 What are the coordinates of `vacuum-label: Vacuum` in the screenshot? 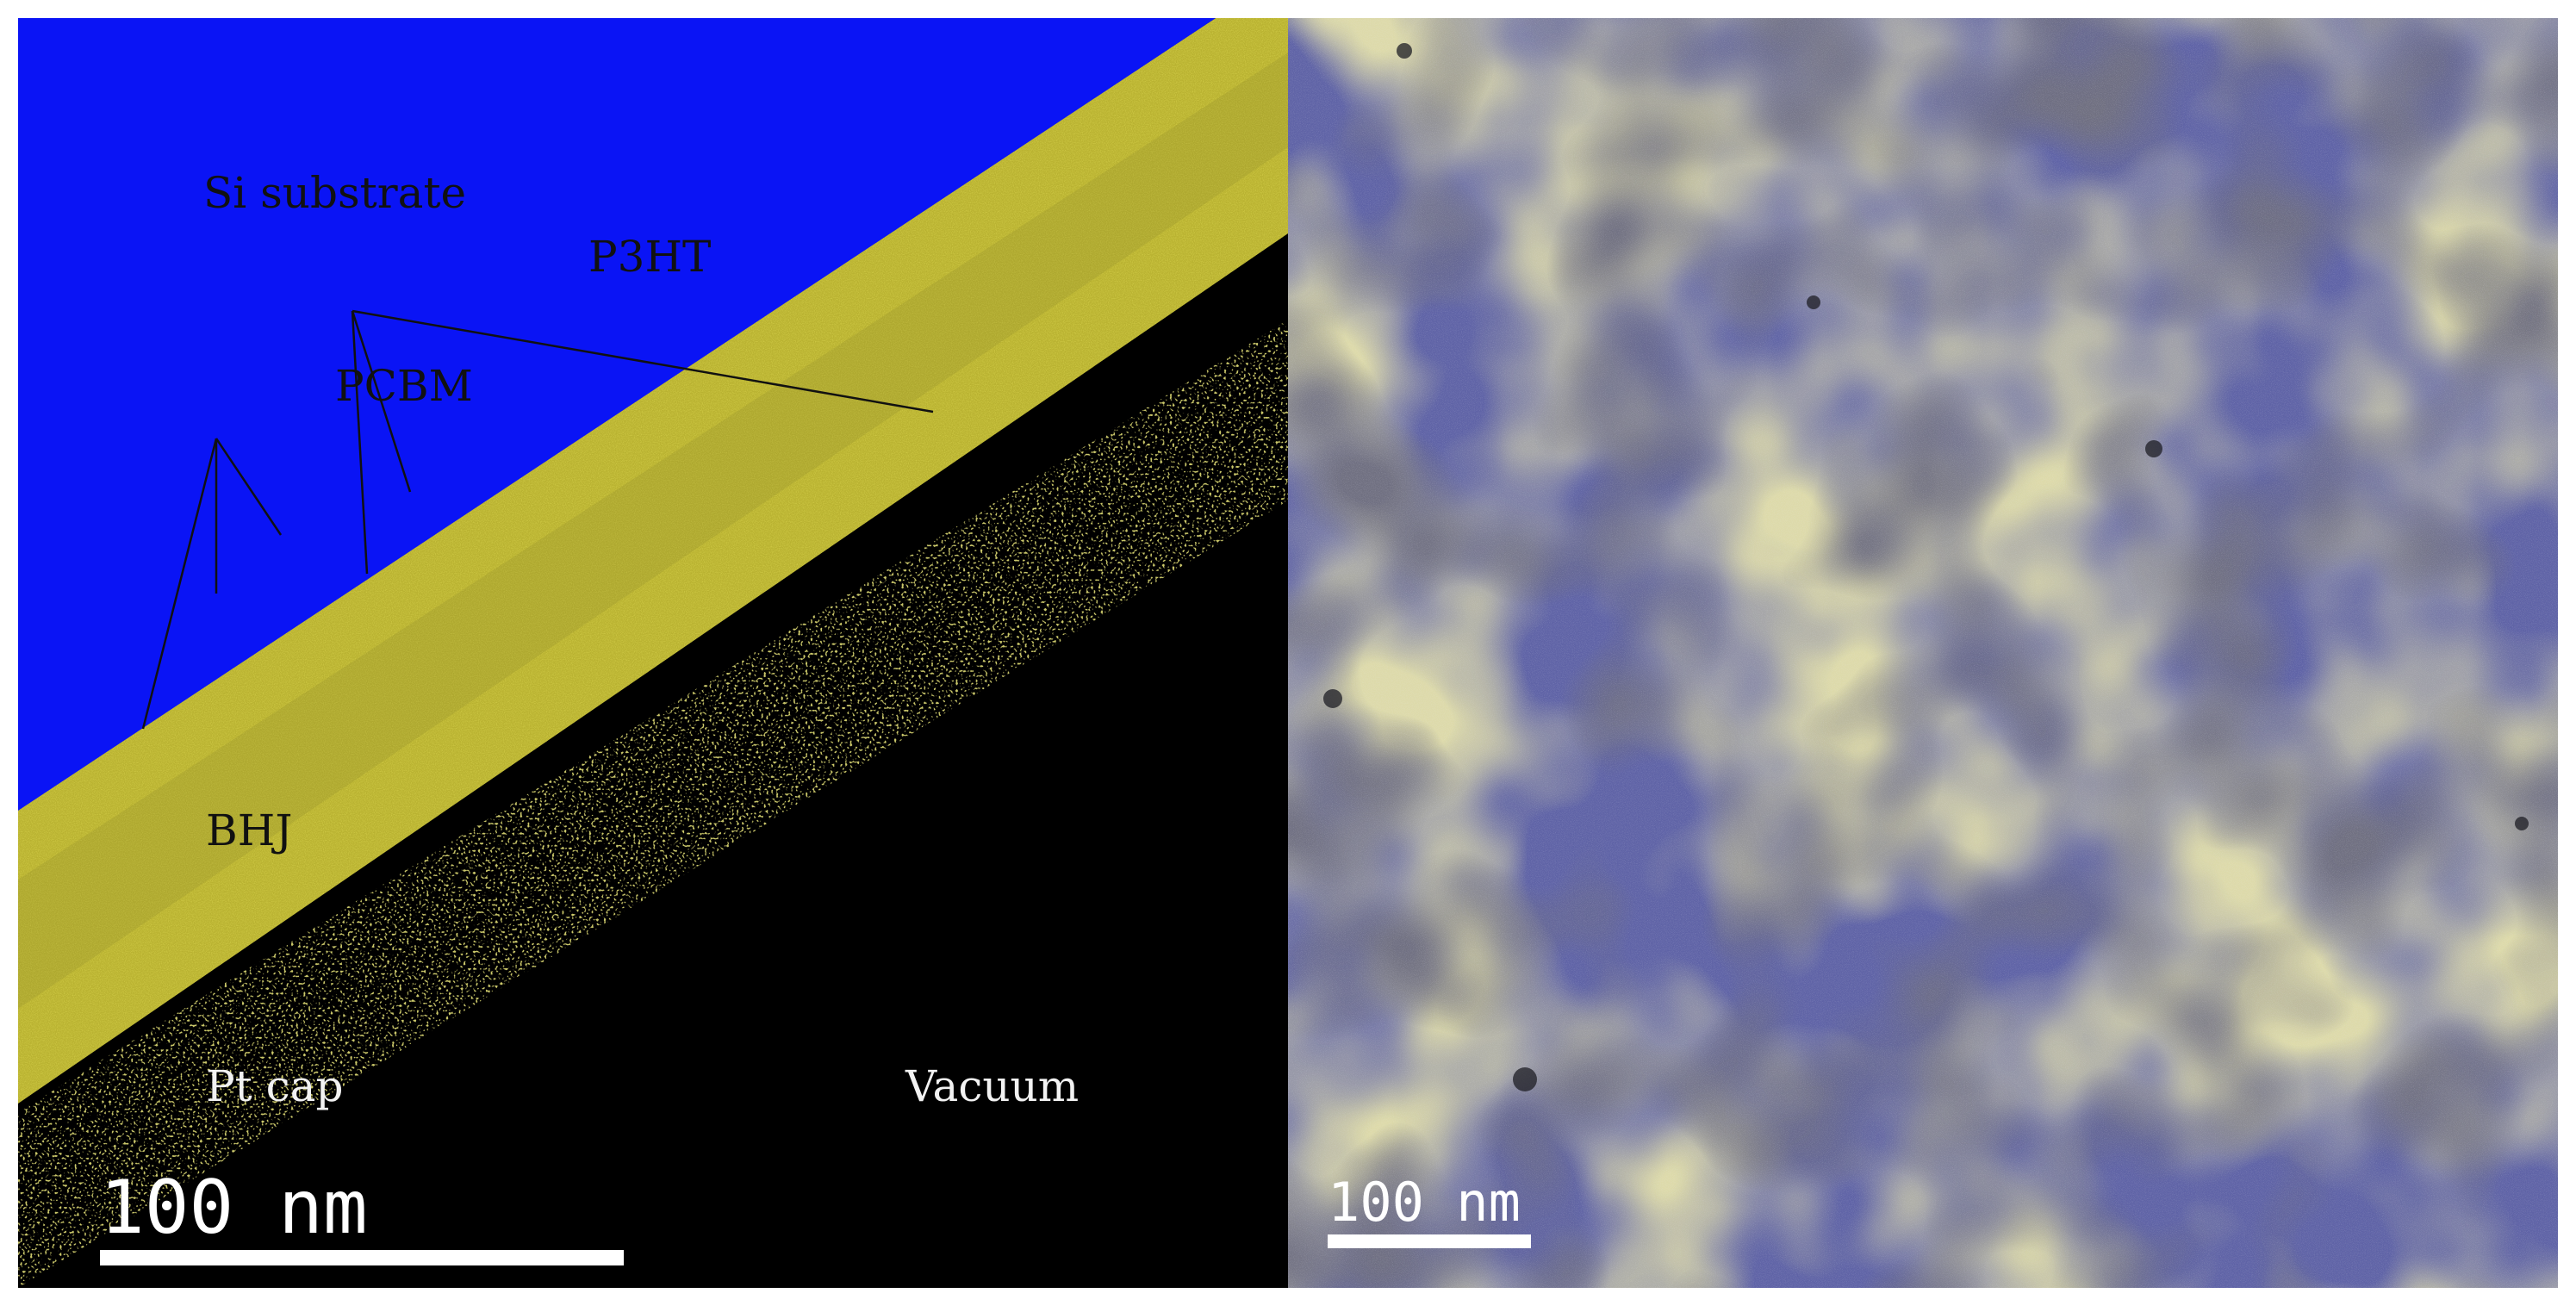 It's located at (993, 1086).